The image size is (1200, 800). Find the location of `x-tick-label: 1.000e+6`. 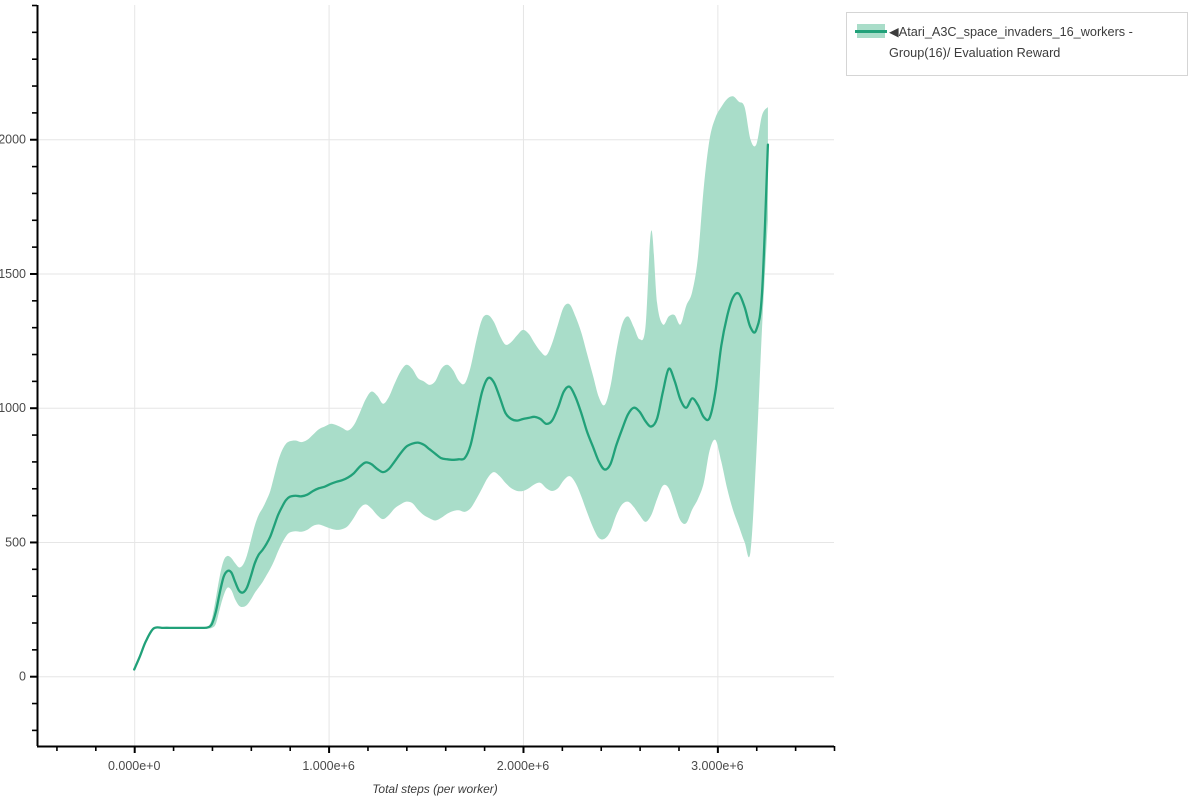

x-tick-label: 1.000e+6 is located at coordinates (328, 766).